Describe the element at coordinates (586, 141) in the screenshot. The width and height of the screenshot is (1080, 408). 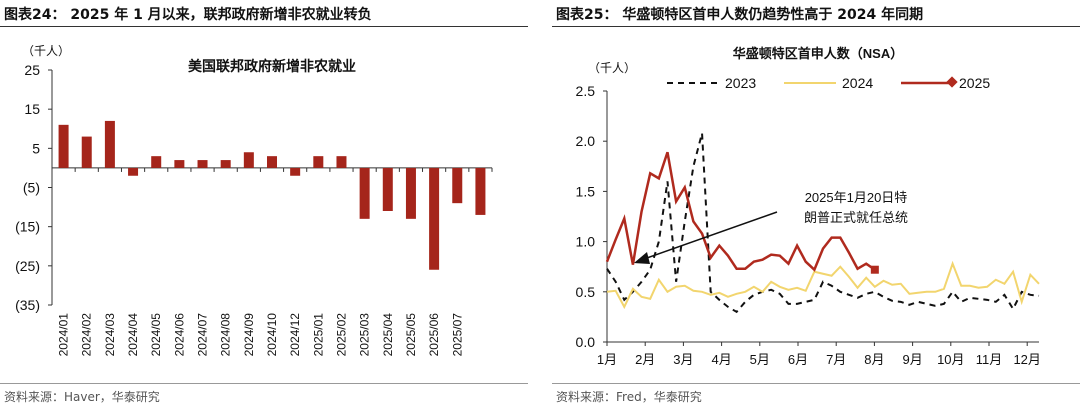
I see `y-tick-label: 2.0` at that location.